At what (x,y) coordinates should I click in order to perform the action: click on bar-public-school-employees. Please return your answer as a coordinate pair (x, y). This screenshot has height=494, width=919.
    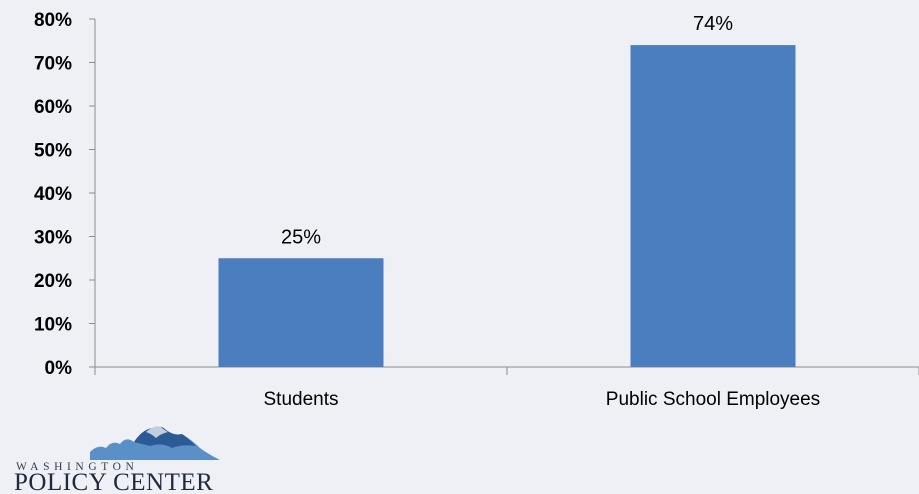
    Looking at the image, I should click on (713, 206).